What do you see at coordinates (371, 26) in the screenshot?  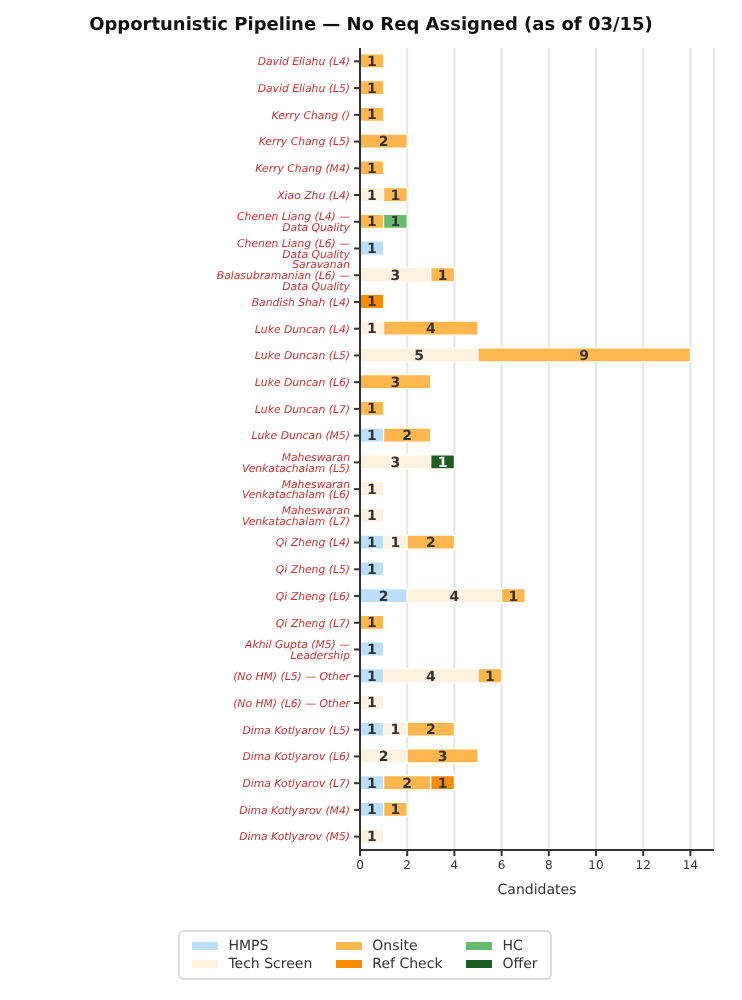 I see `chart-title: Opportunistic Pipeline — No Req Assigned (as of 03/15)` at bounding box center [371, 26].